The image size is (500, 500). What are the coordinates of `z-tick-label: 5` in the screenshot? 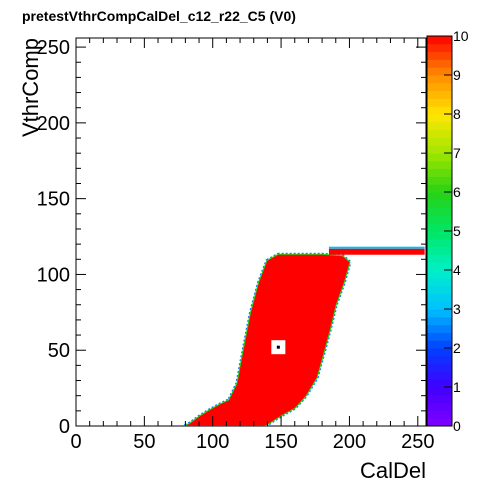 It's located at (457, 231).